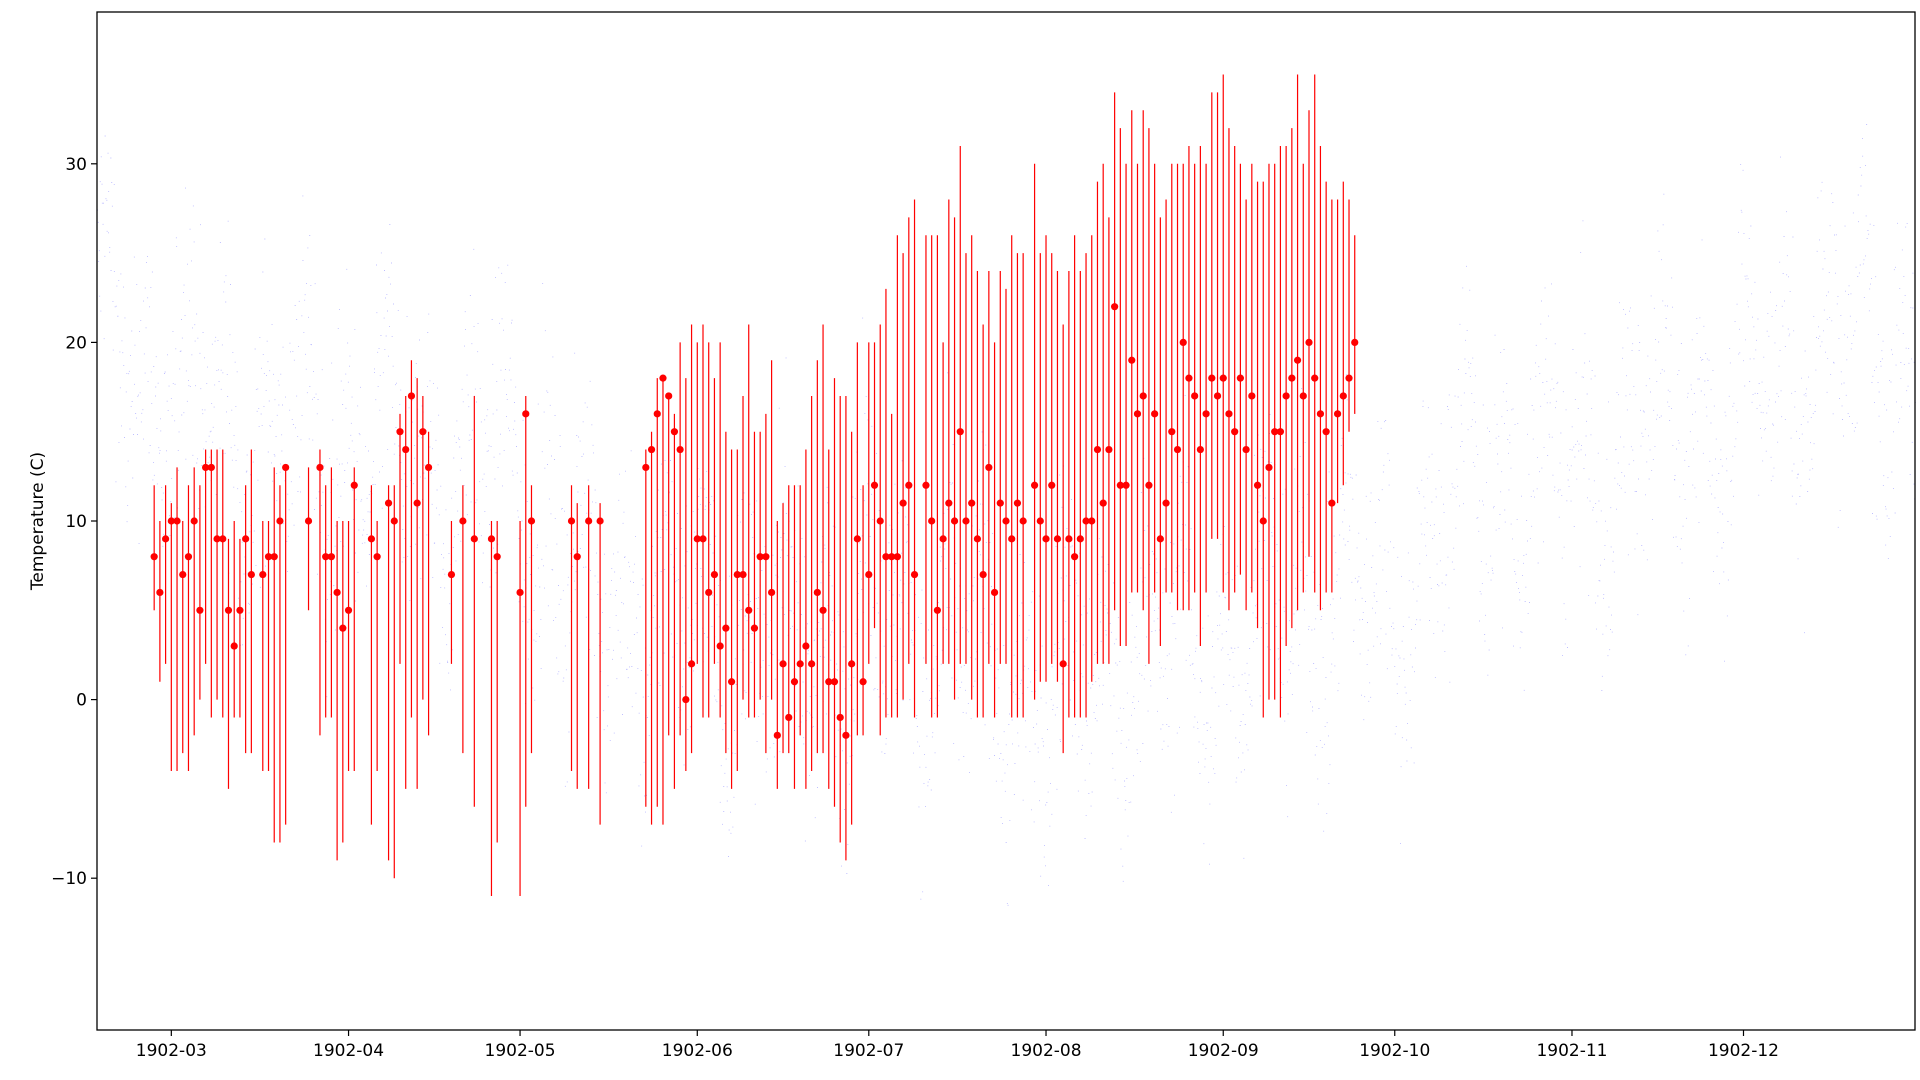 This screenshot has height=1080, width=1920. I want to click on y-tick-label: 20, so click(76, 343).